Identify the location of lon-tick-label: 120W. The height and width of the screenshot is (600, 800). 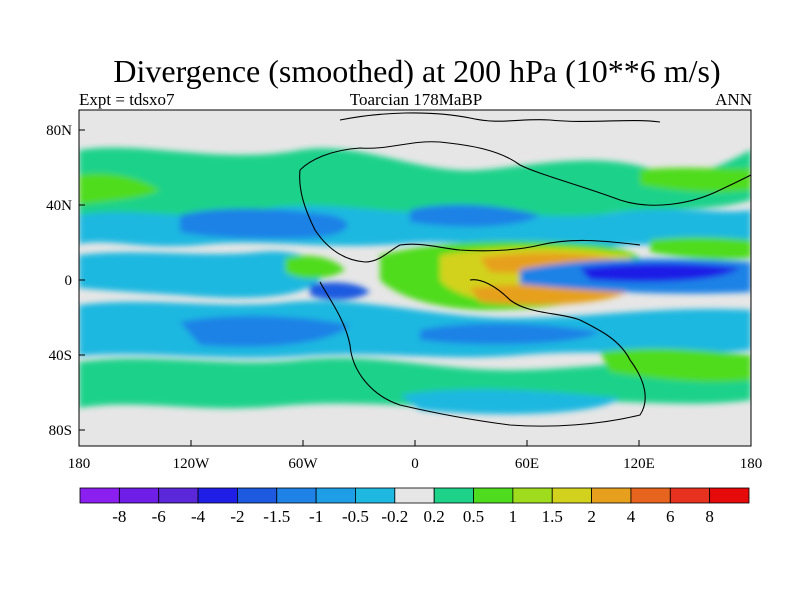
(192, 464).